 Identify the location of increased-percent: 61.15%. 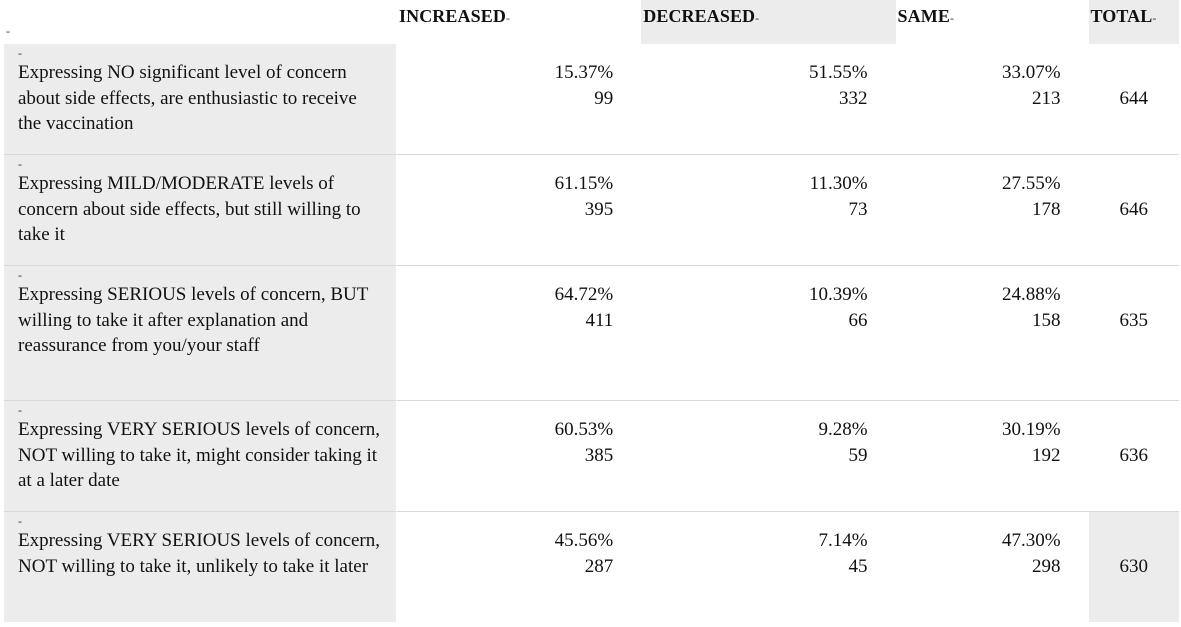
(584, 183).